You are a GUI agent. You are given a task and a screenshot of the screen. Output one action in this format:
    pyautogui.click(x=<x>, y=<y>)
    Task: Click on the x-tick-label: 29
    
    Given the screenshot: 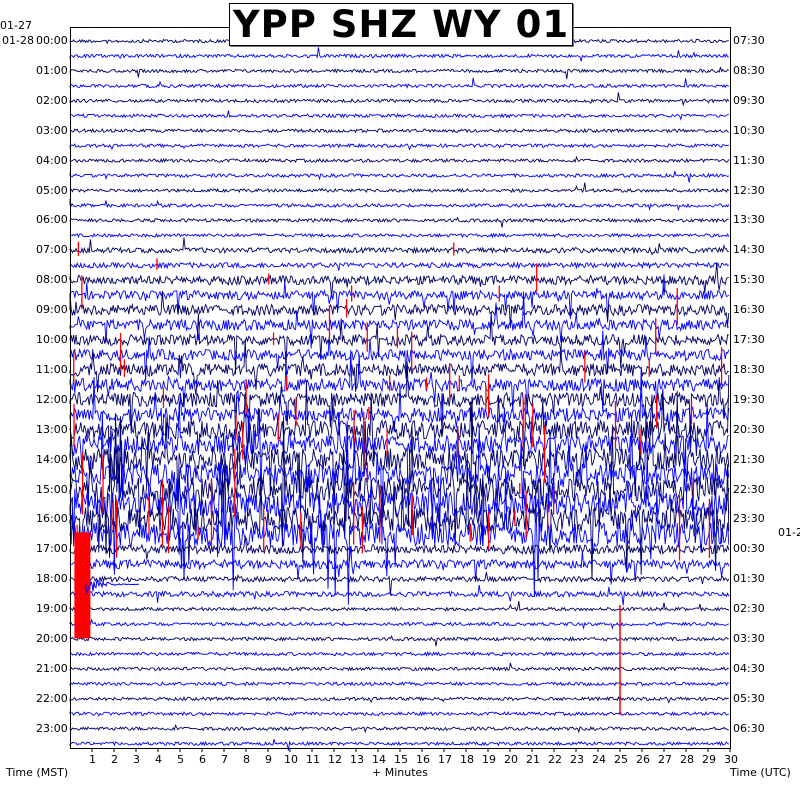 What is the action you would take?
    pyautogui.click(x=709, y=759)
    